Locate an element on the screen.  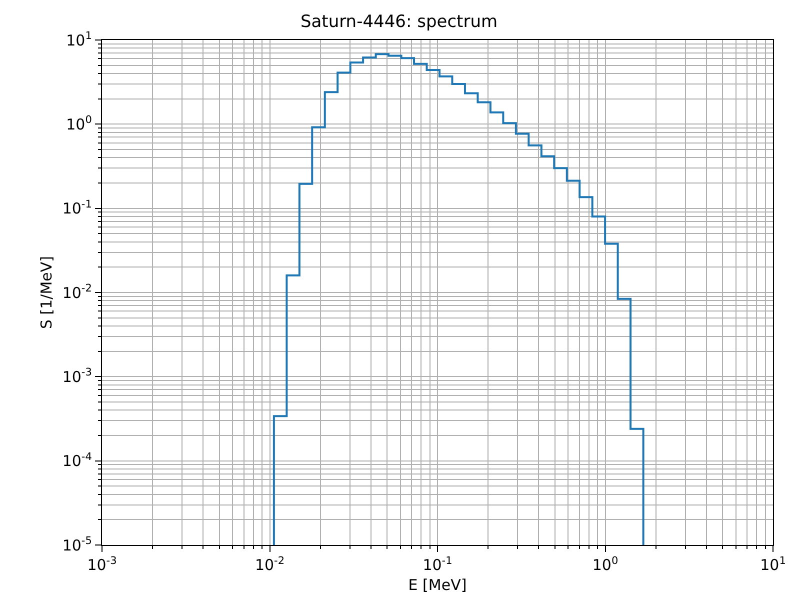
x-tick-label: 10$^{-1}$ is located at coordinates (437, 564).